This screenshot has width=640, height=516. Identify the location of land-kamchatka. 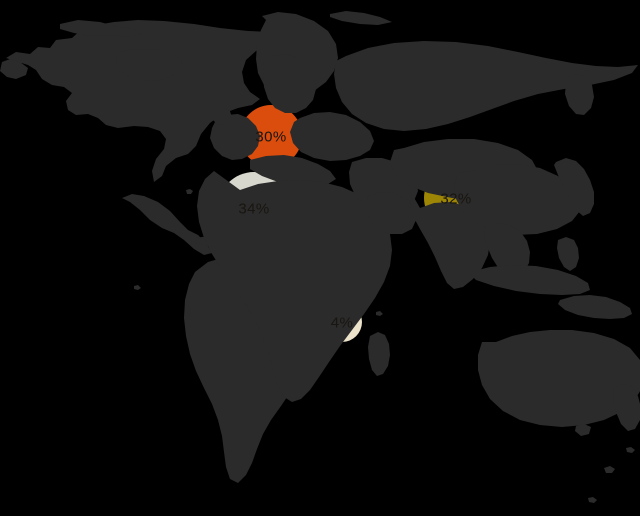
(579, 94).